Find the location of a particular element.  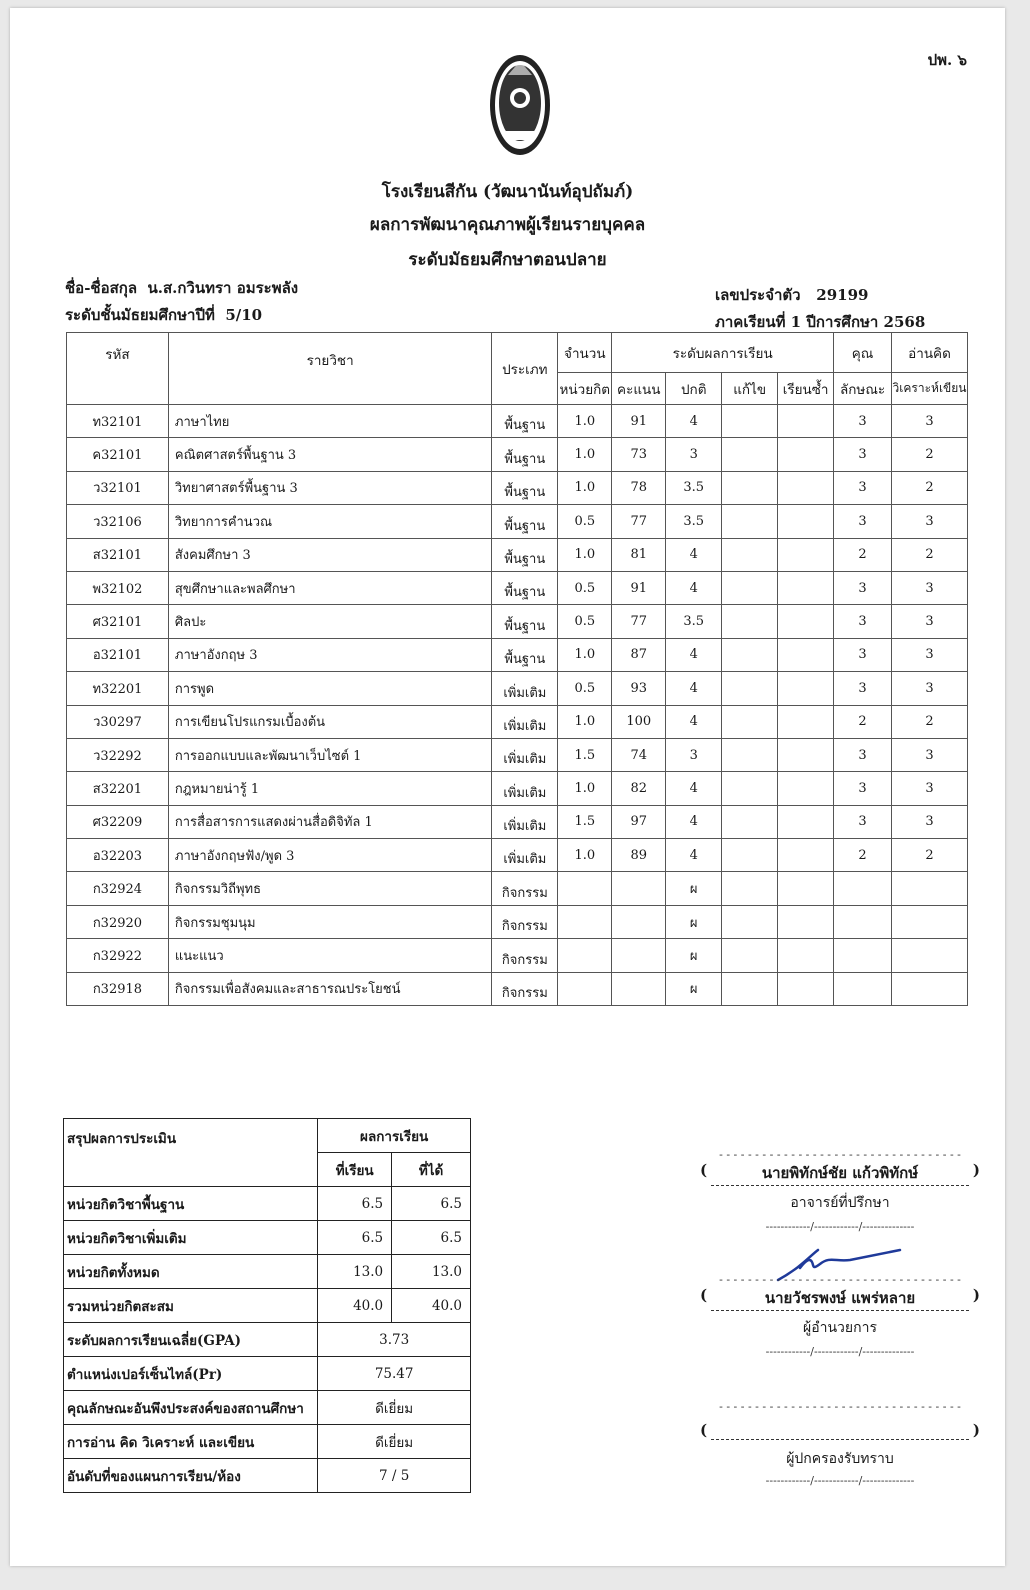

summary-value: ดีเยี่ยม is located at coordinates (394, 1407).